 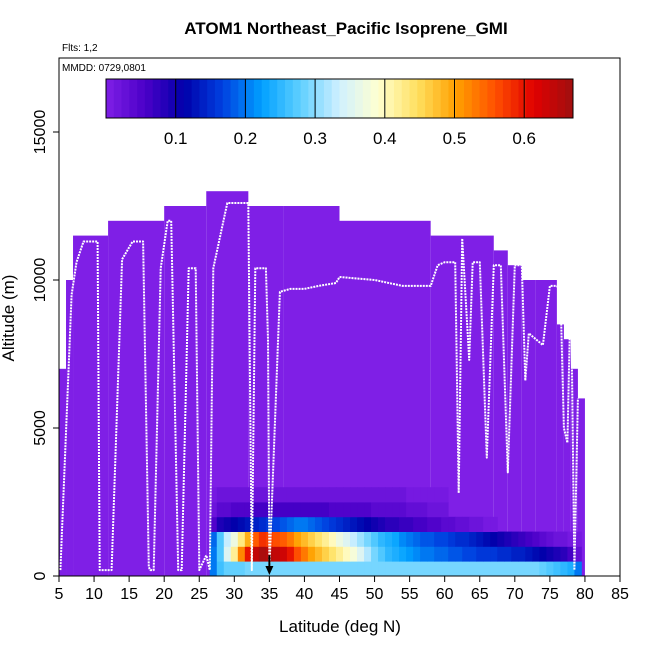 What do you see at coordinates (375, 594) in the screenshot?
I see `x-tick-label: 50` at bounding box center [375, 594].